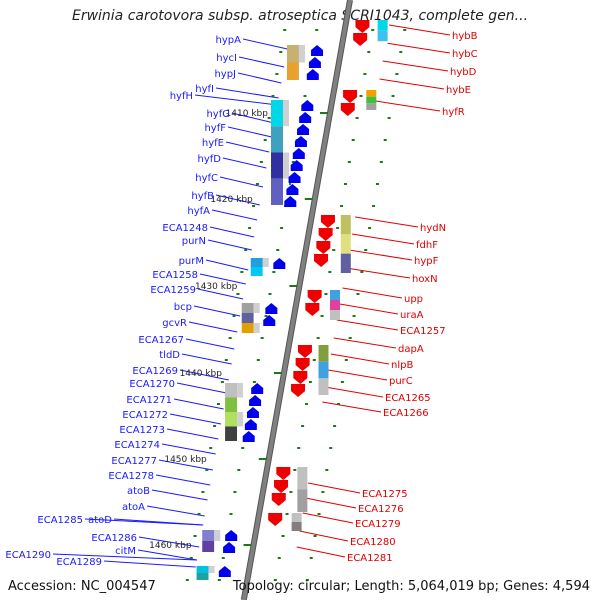 The image size is (600, 600). Describe the element at coordinates (458, 90) in the screenshot. I see `gene-label-right: hybE` at that location.